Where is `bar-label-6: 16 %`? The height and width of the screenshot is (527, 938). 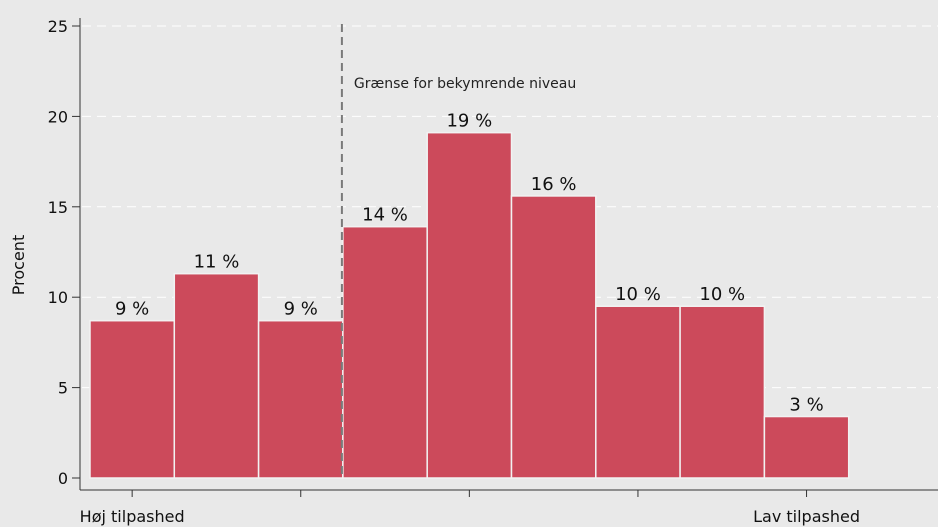 bar-label-6: 16 % is located at coordinates (554, 184).